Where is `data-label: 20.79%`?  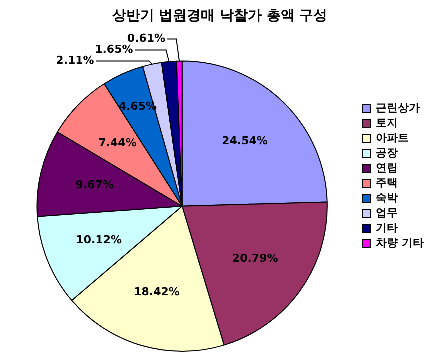 data-label: 20.79% is located at coordinates (255, 258).